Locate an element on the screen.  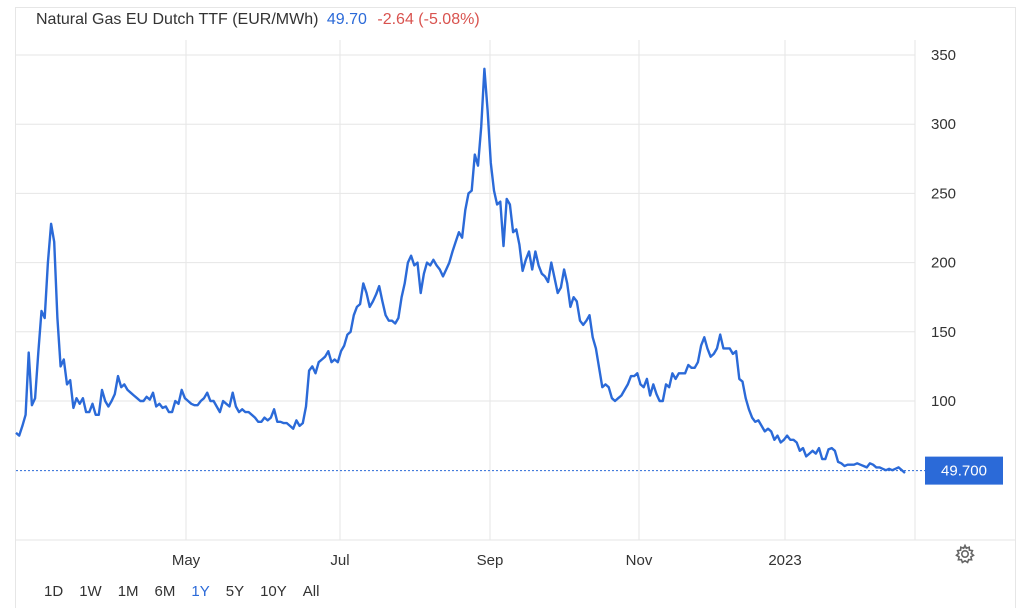
x-tick-label: 2023 is located at coordinates (784, 560).